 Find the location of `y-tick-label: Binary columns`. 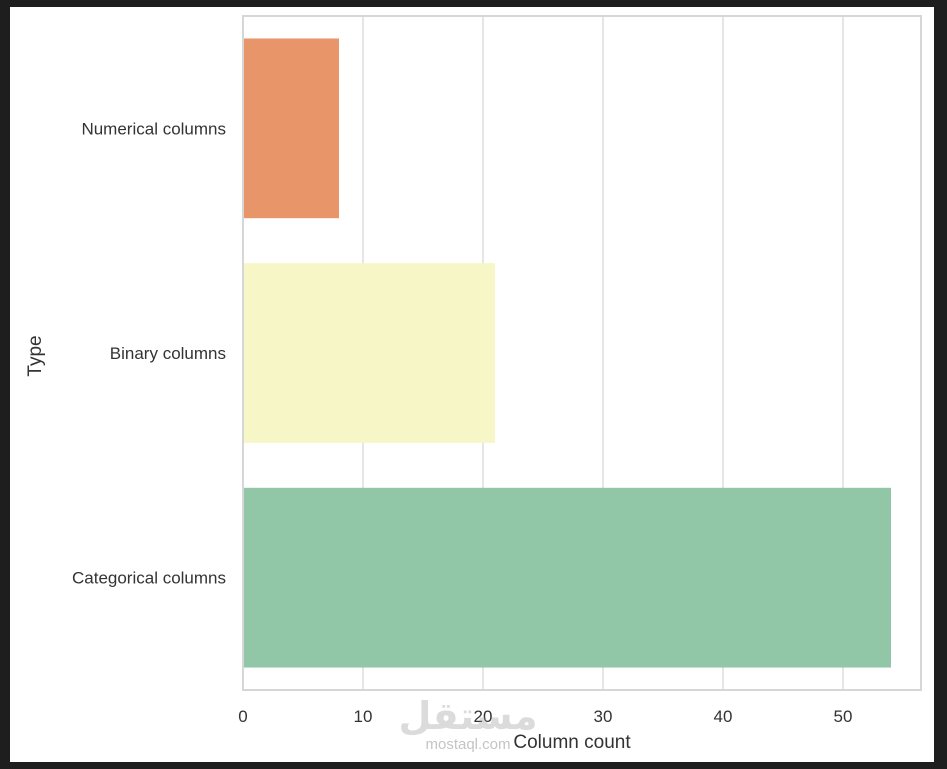

y-tick-label: Binary columns is located at coordinates (168, 353).